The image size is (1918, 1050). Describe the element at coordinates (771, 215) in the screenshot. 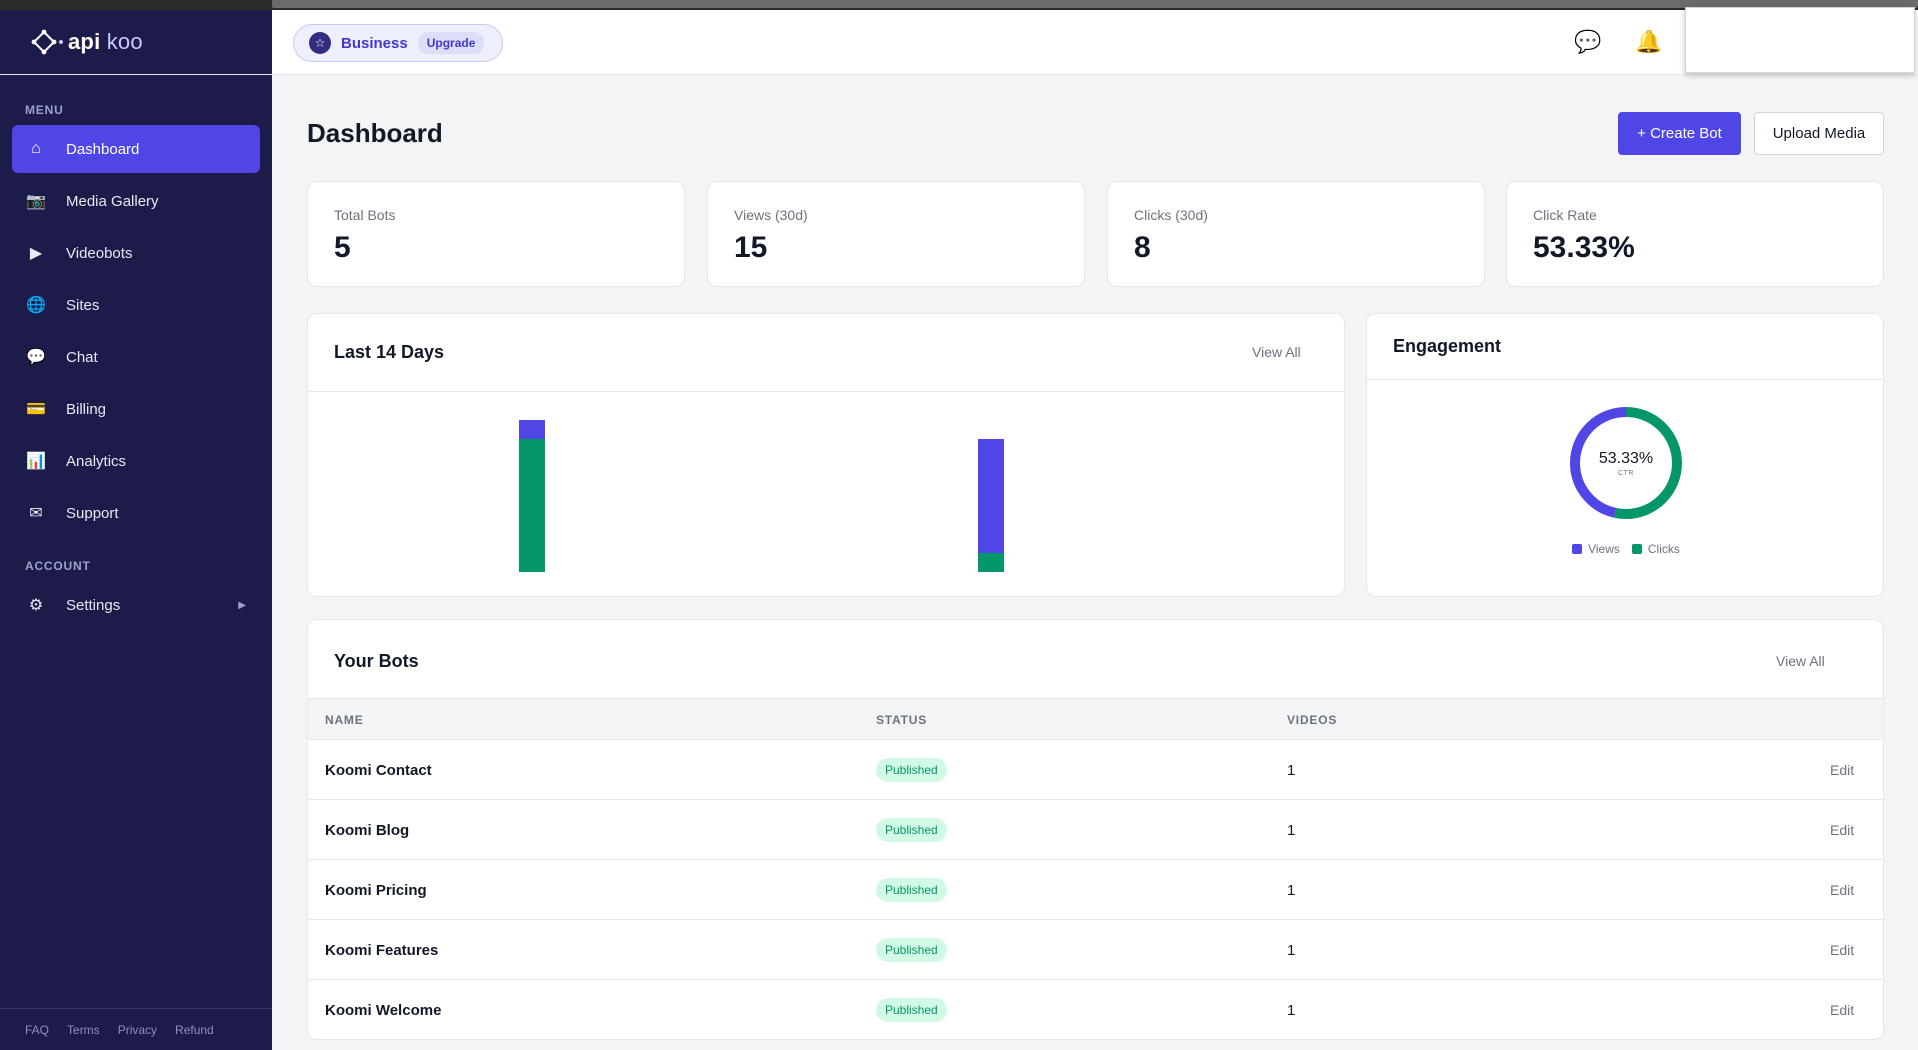

I see `stat-label: Views (30d)` at that location.